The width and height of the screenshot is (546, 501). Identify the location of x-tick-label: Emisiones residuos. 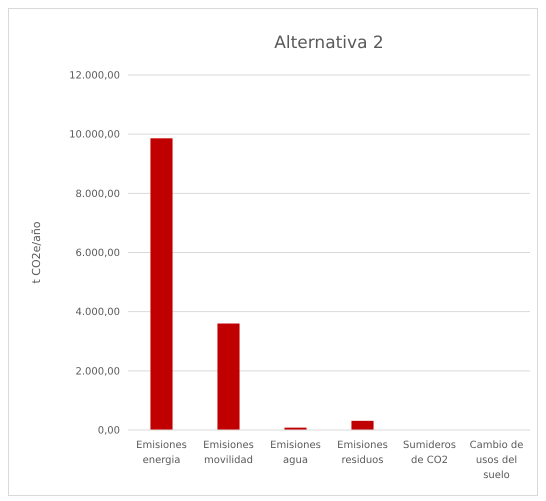
(362, 453).